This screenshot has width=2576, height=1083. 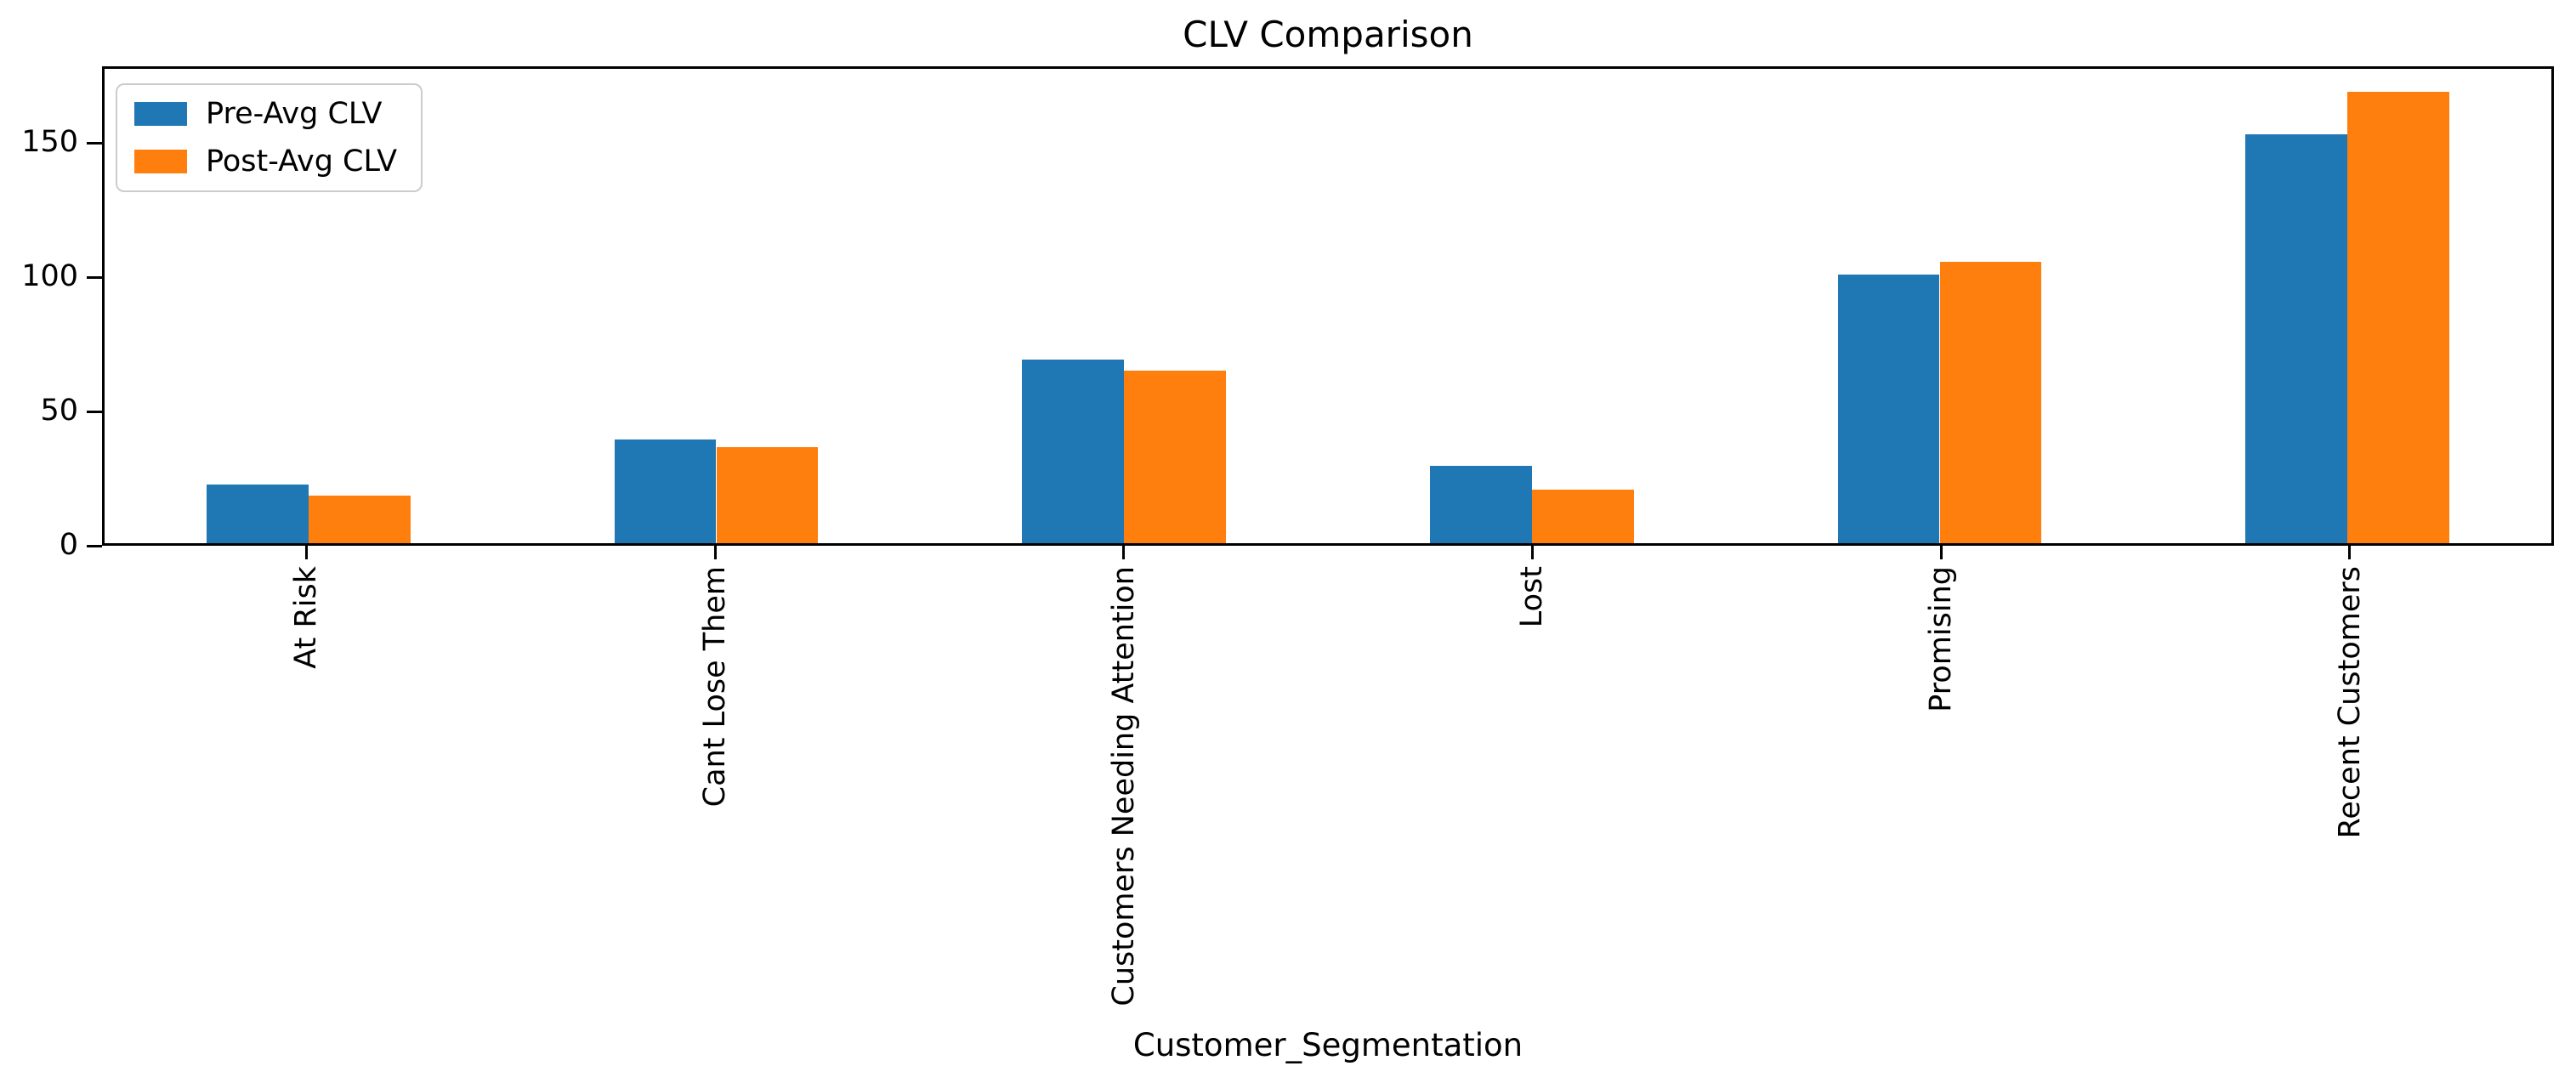 I want to click on x-tick-label-4: Promising, so click(x=1941, y=639).